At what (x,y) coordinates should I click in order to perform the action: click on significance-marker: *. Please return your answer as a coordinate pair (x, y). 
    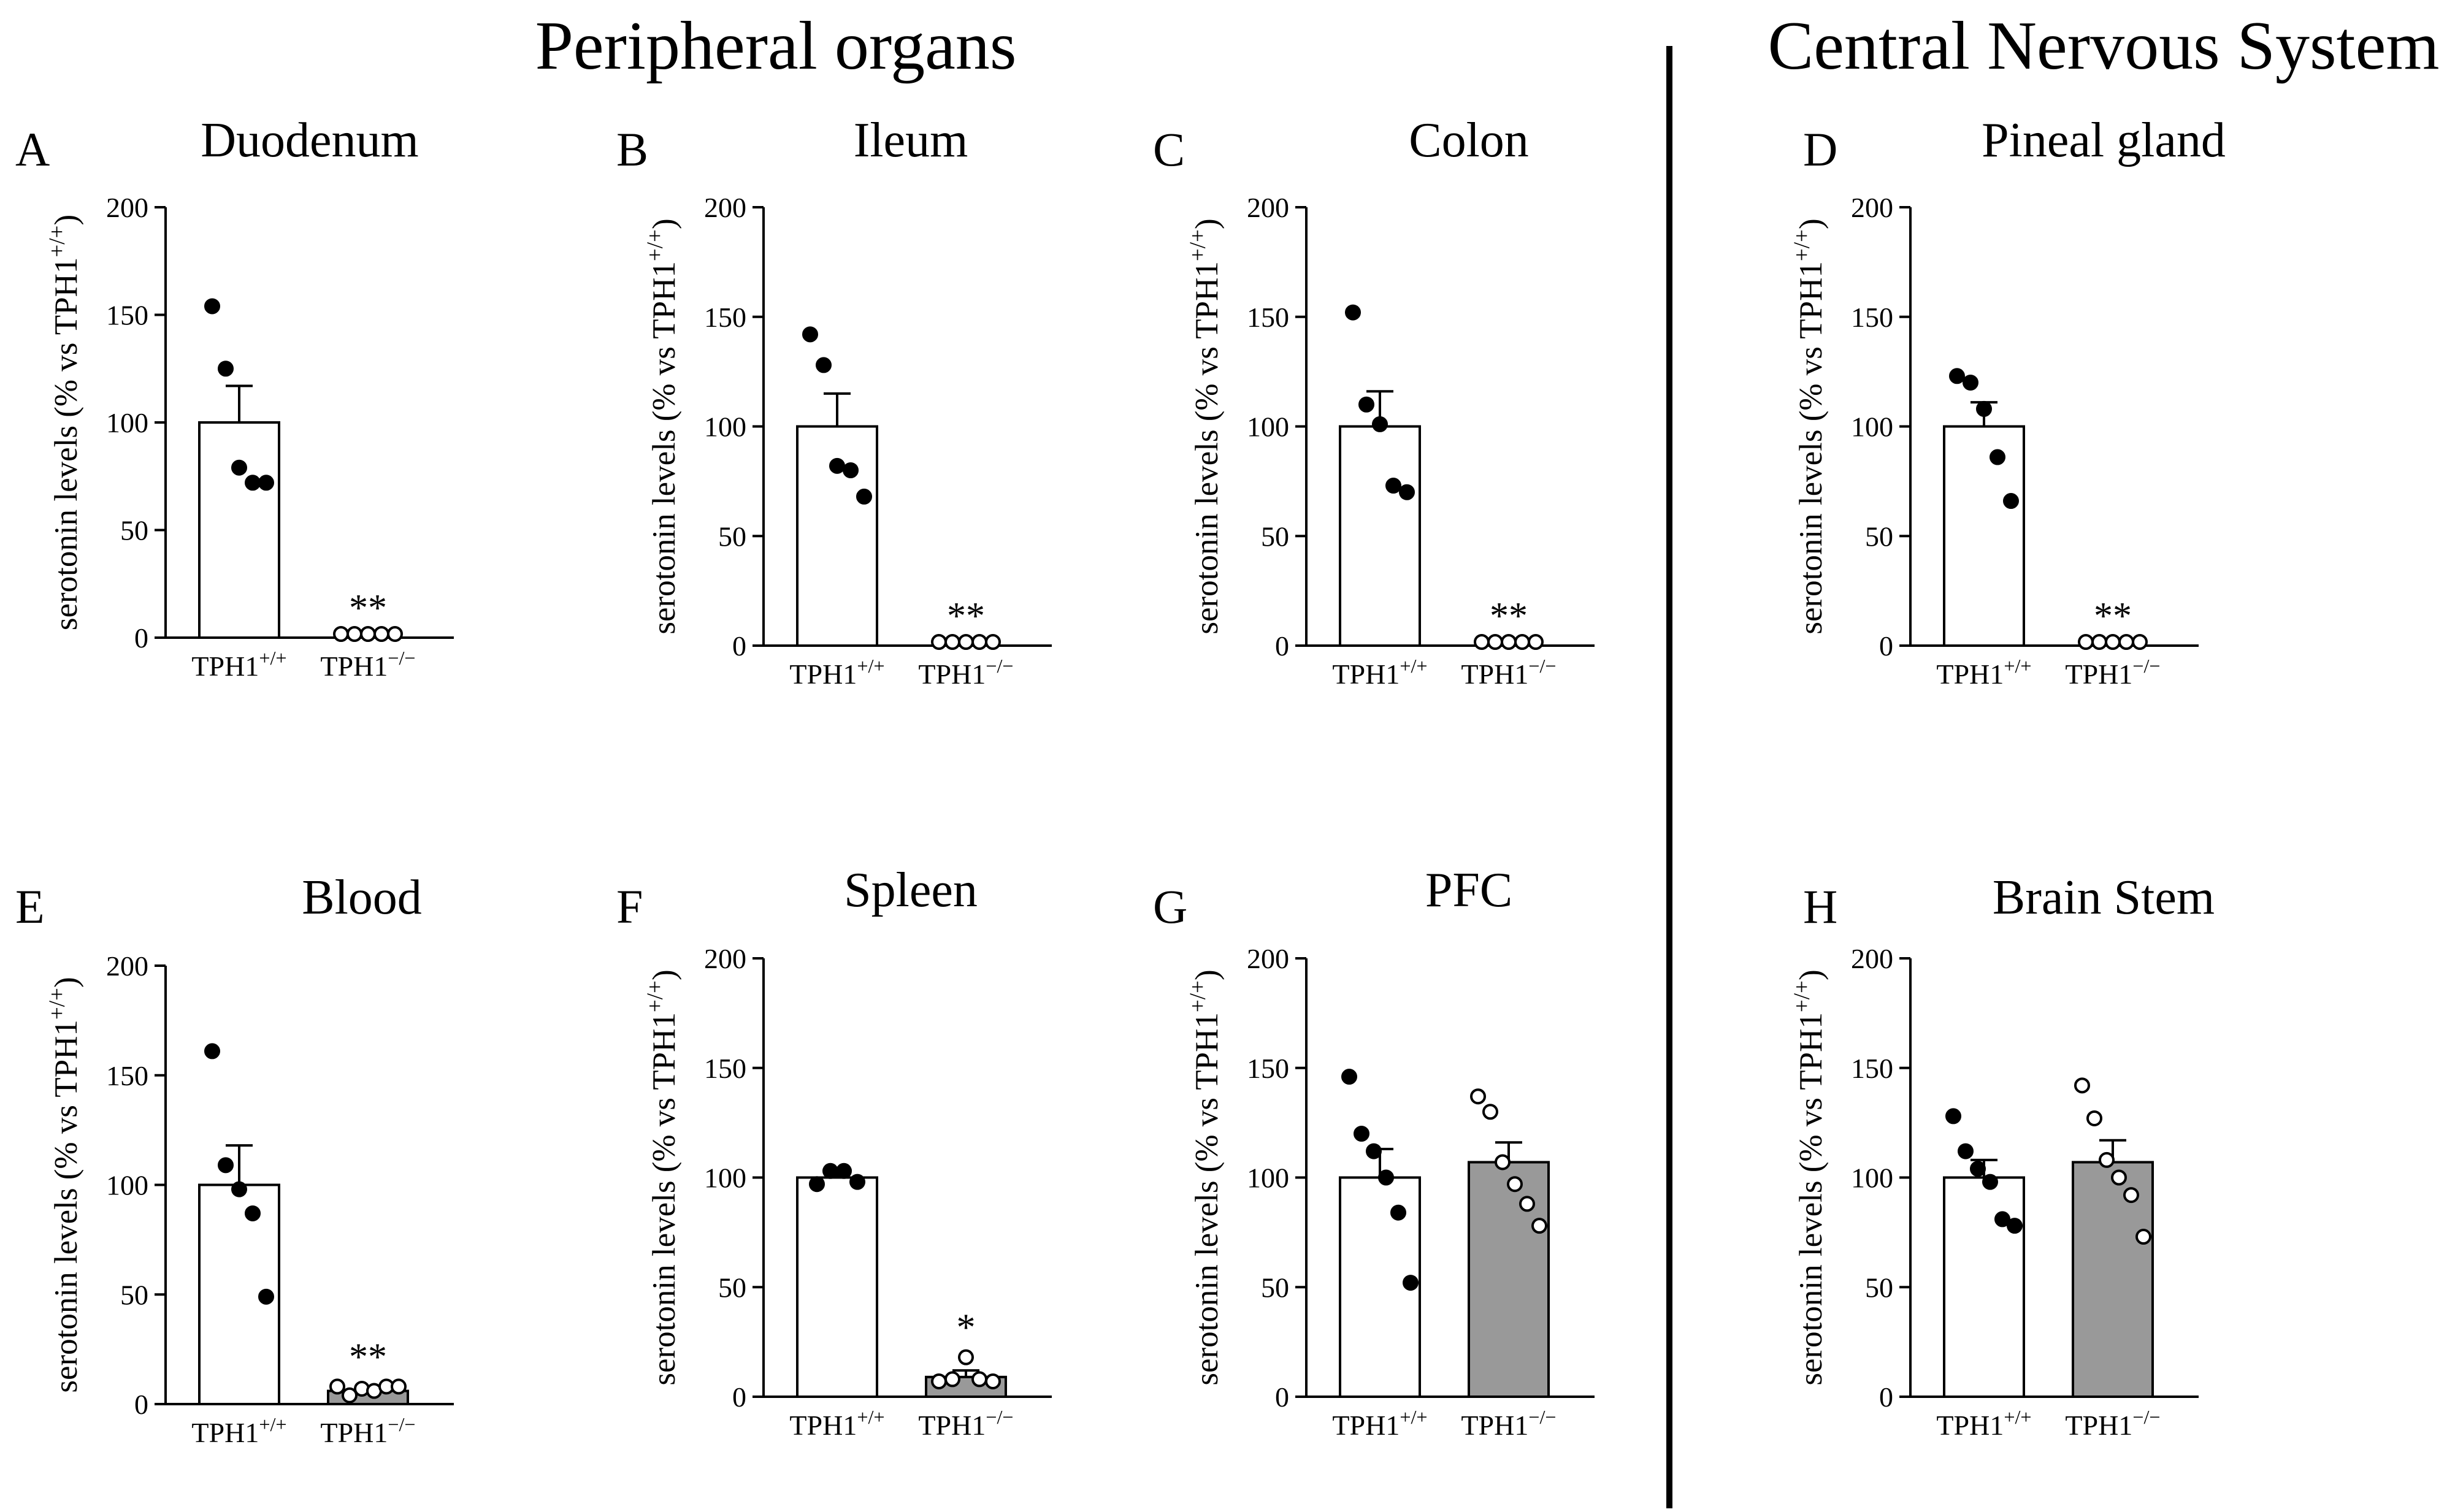
    Looking at the image, I should click on (966, 1328).